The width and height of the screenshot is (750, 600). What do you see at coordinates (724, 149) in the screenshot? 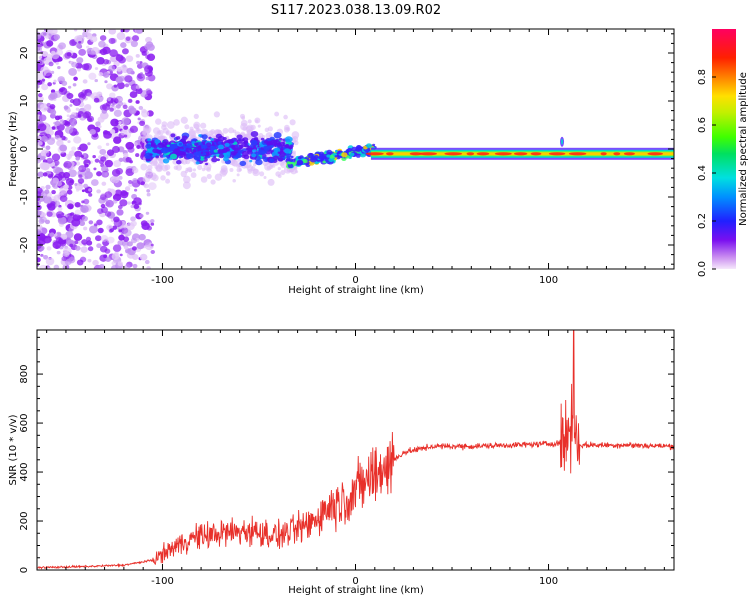
I see `colorbar-gradient` at bounding box center [724, 149].